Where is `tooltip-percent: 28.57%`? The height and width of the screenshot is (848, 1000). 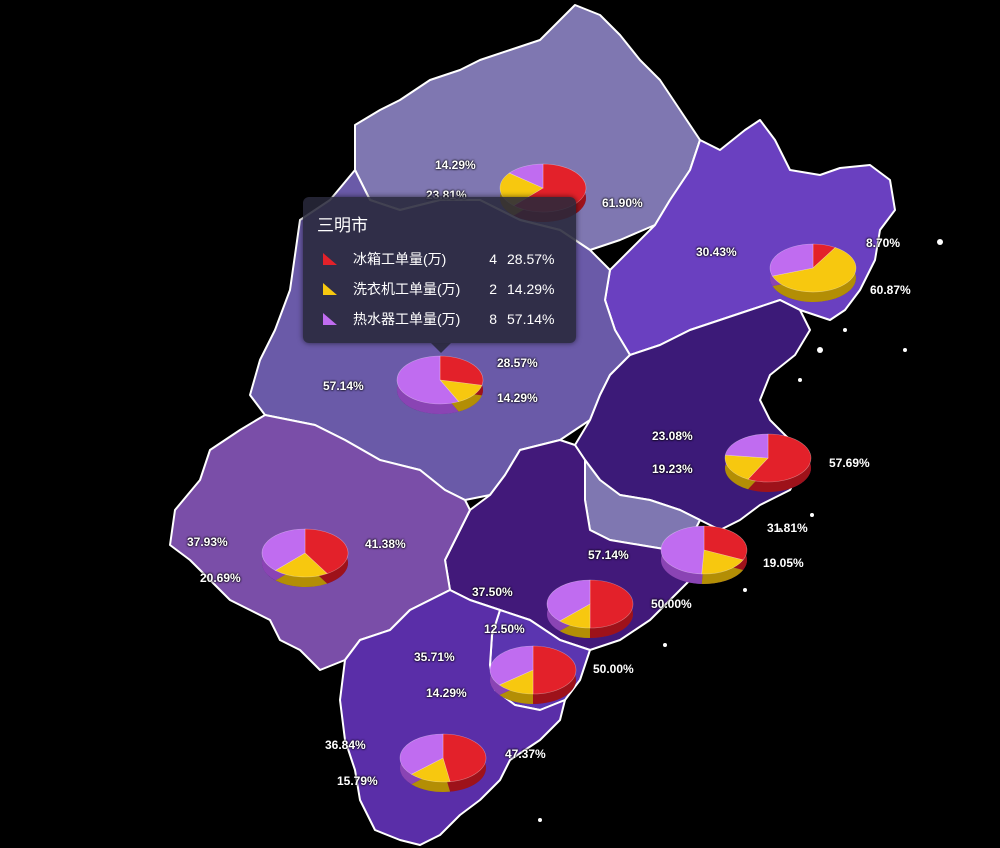 tooltip-percent: 28.57% is located at coordinates (531, 259).